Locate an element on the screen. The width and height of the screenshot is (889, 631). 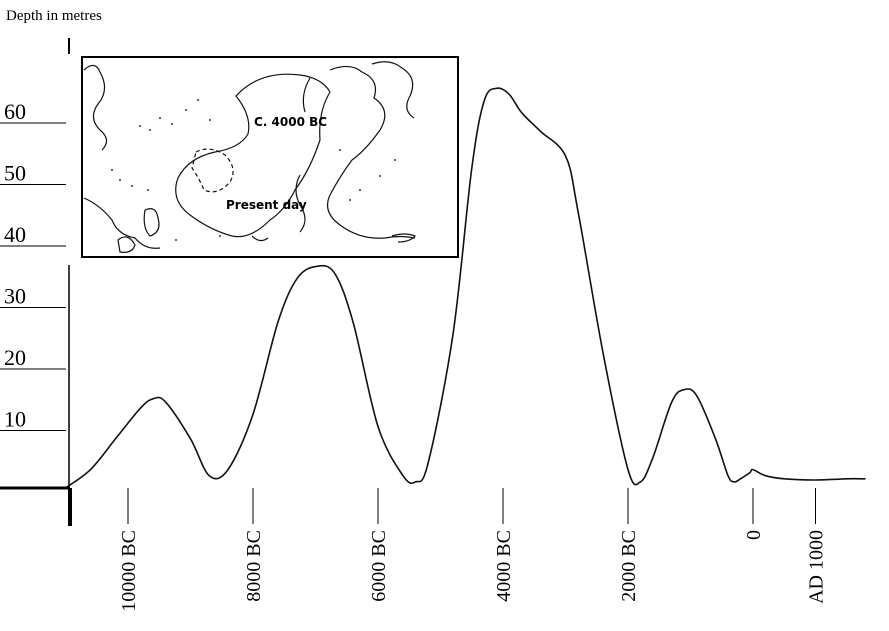
y-tick-label-40: 40 is located at coordinates (15, 234).